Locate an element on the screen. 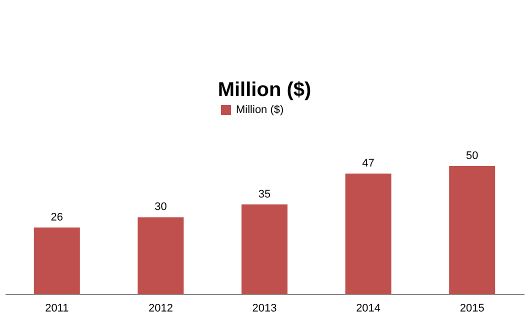 This screenshot has width=529, height=321. data-label: 35 is located at coordinates (264, 194).